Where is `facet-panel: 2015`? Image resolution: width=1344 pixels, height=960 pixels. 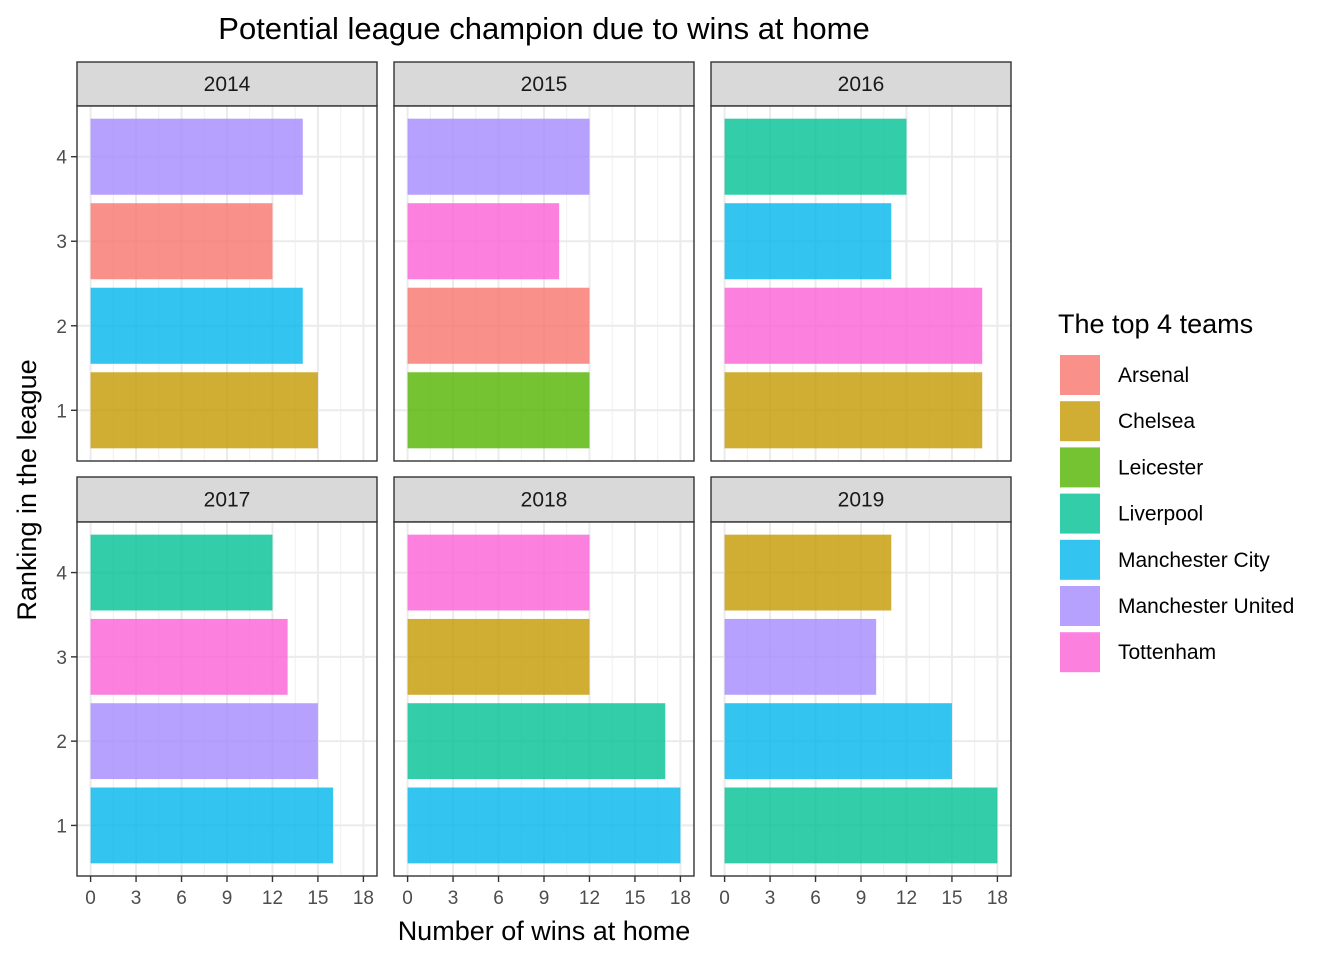
facet-panel: 2015 is located at coordinates (544, 261).